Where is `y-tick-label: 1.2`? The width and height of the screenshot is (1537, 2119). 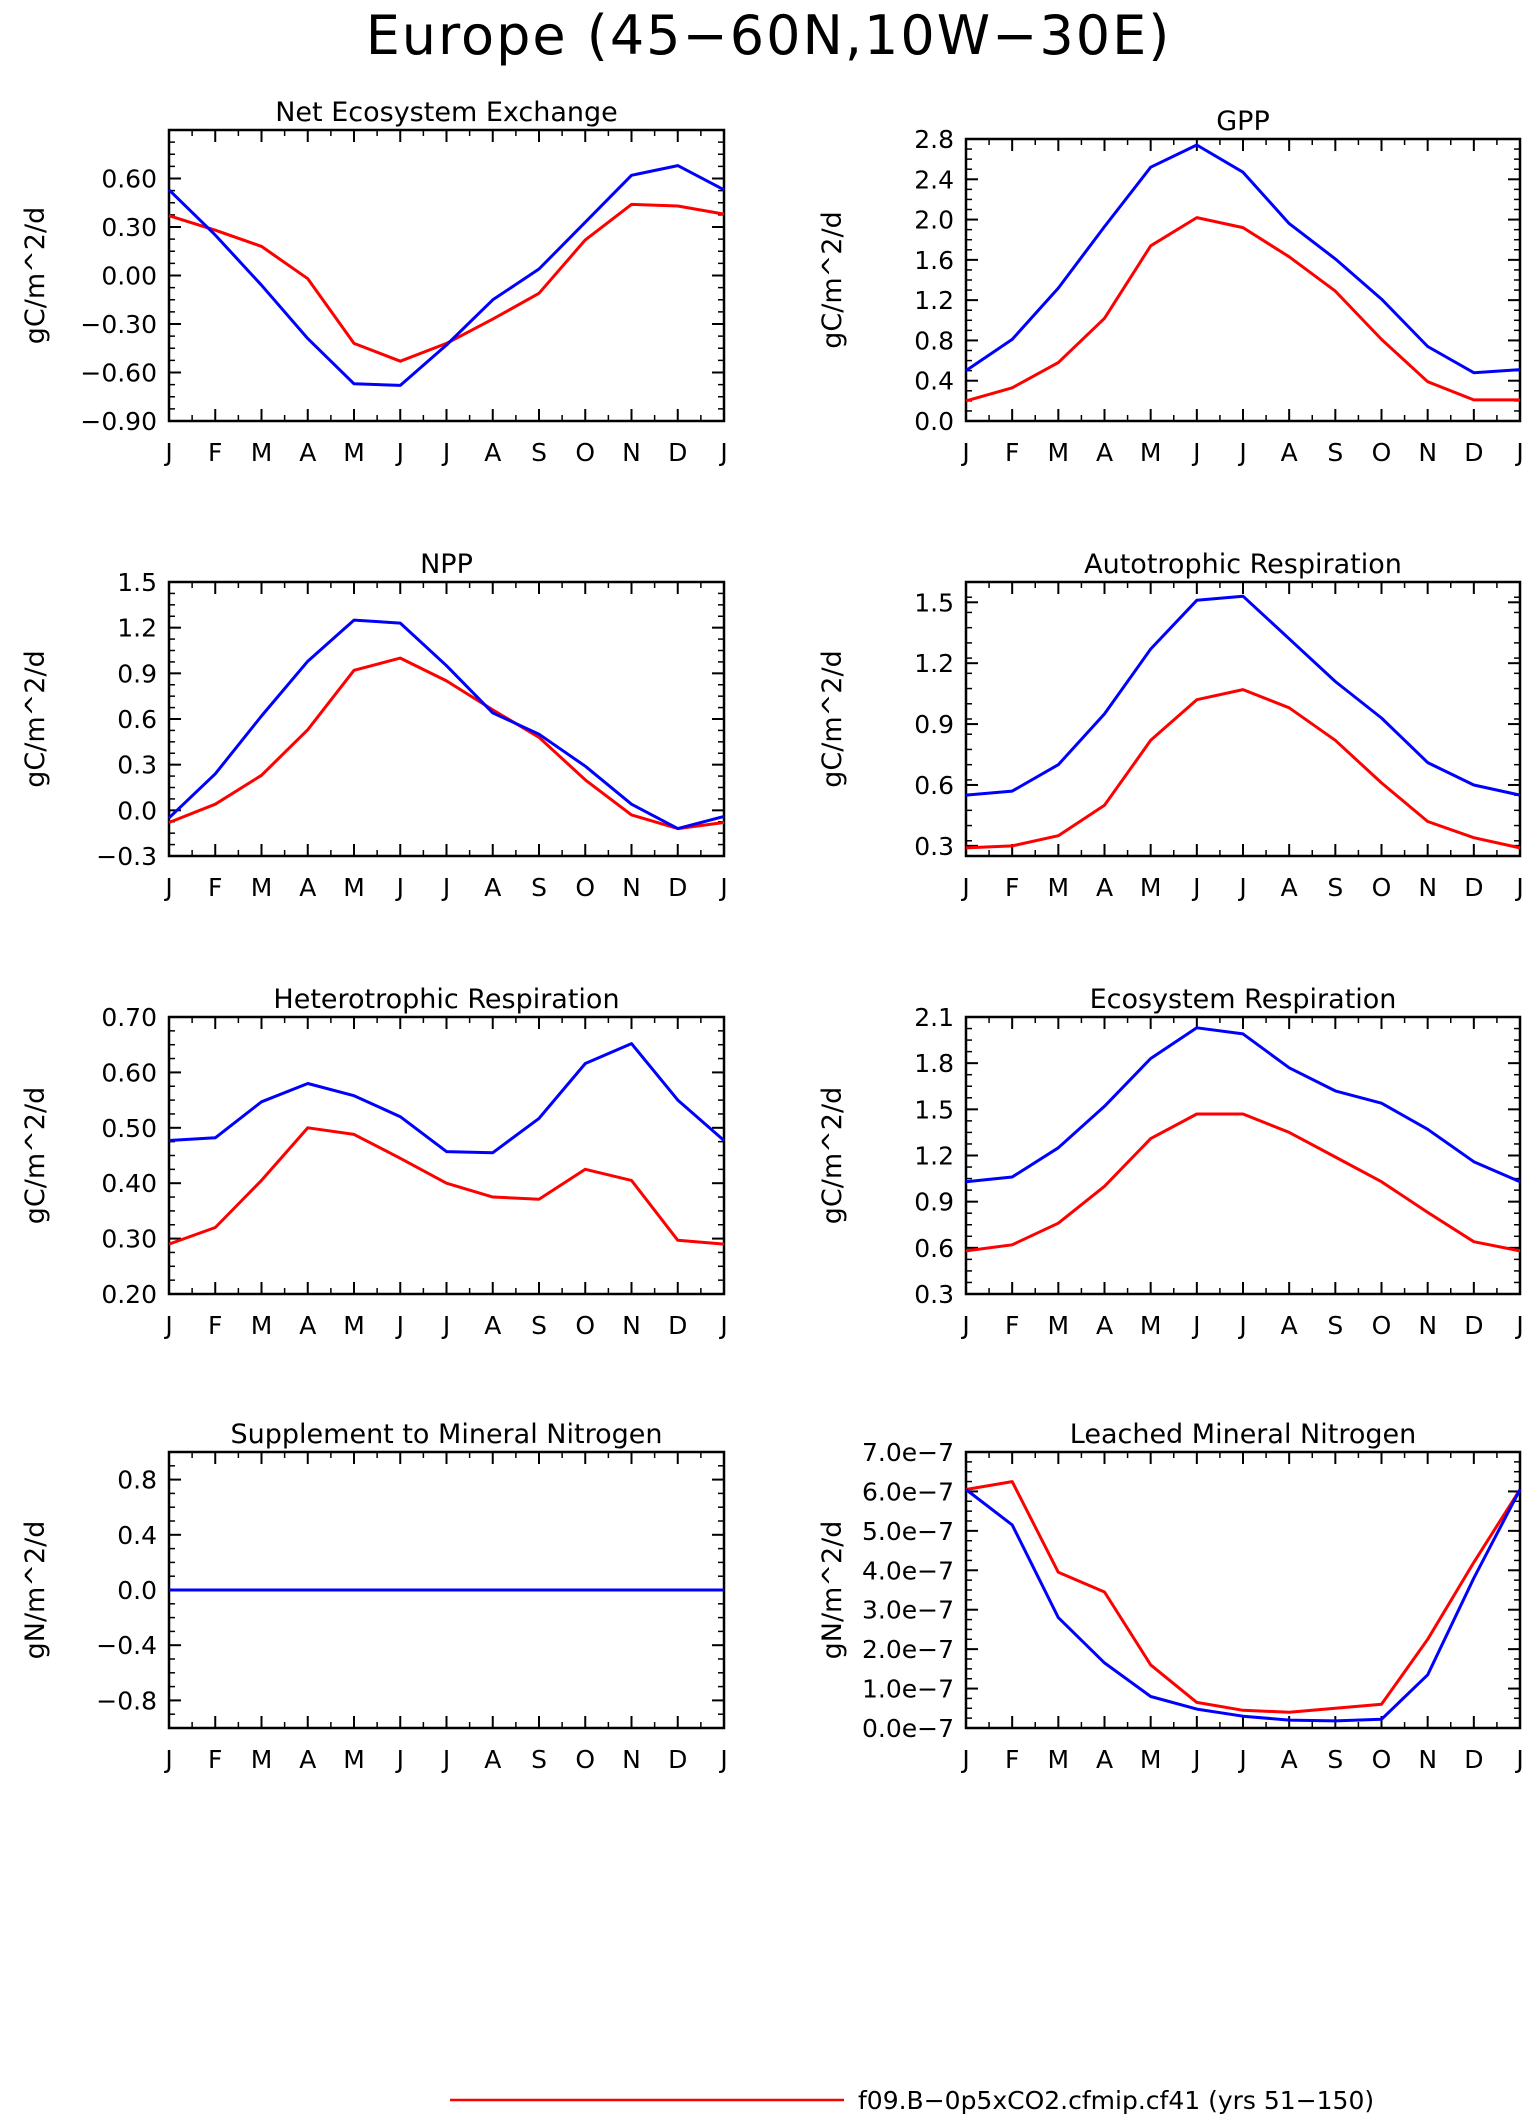
y-tick-label: 1.2 is located at coordinates (934, 300).